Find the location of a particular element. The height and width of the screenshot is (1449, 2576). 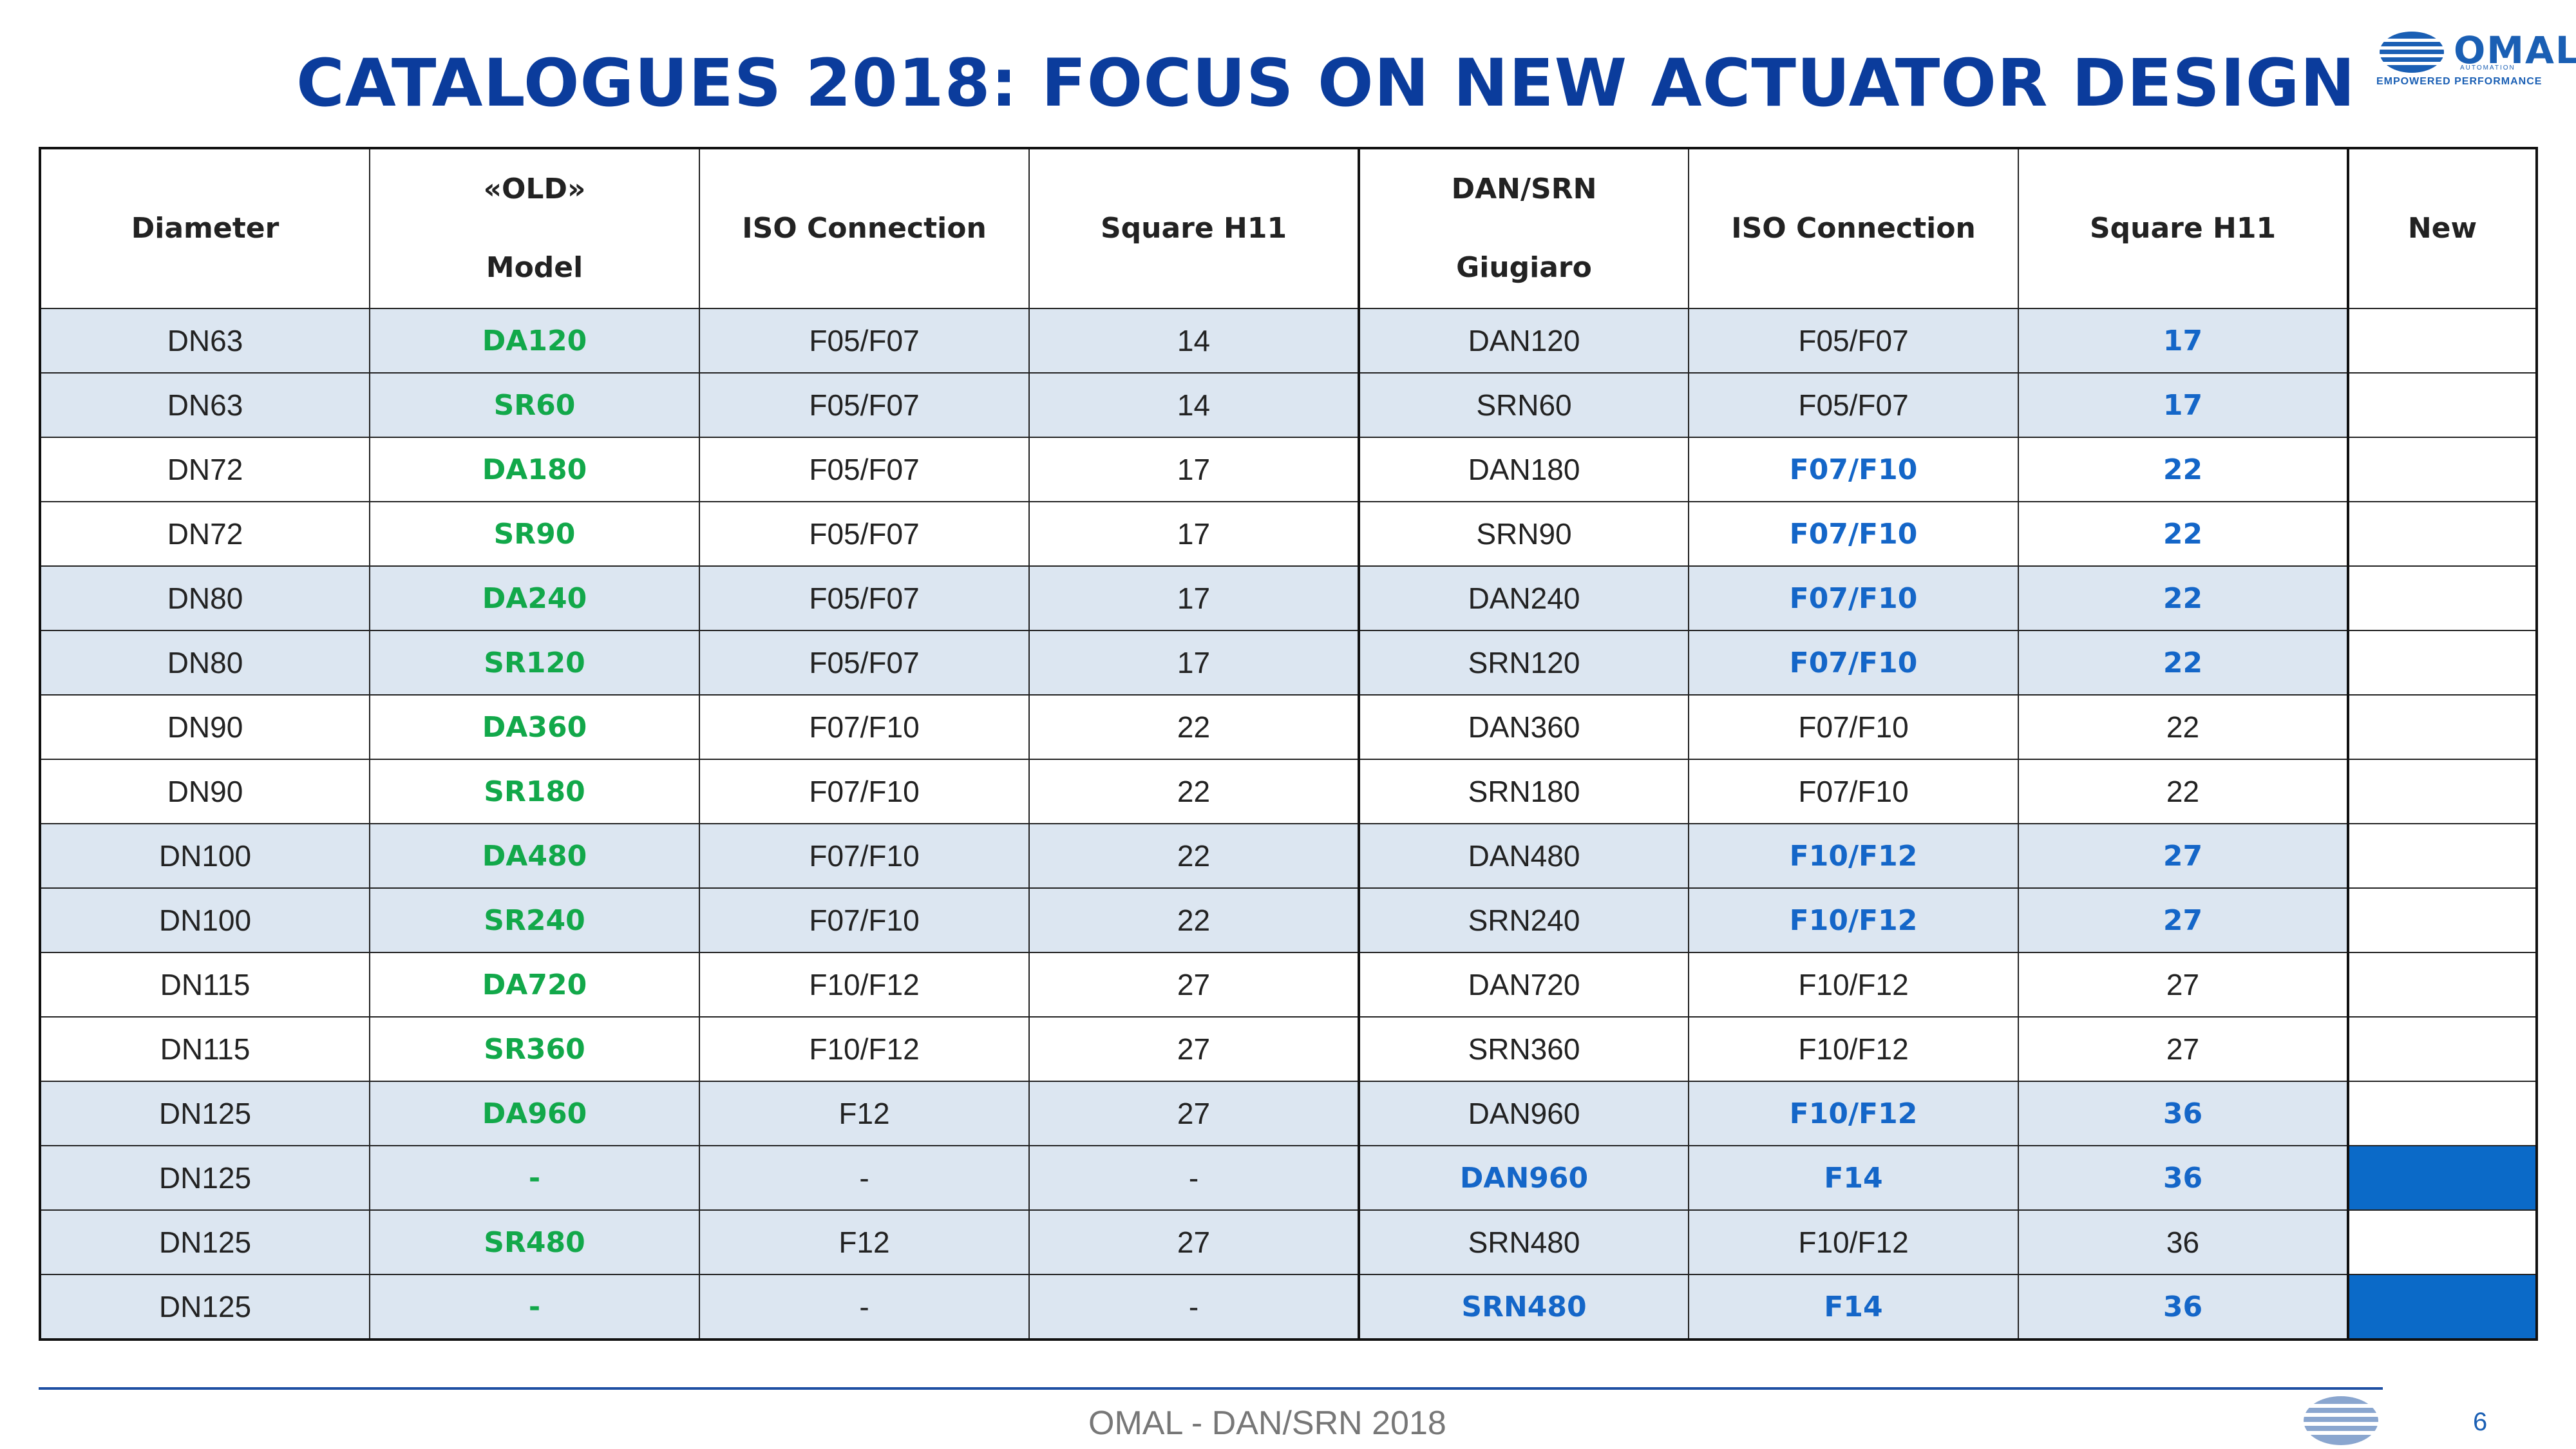

cell-old-model: DA960 is located at coordinates (534, 1113).